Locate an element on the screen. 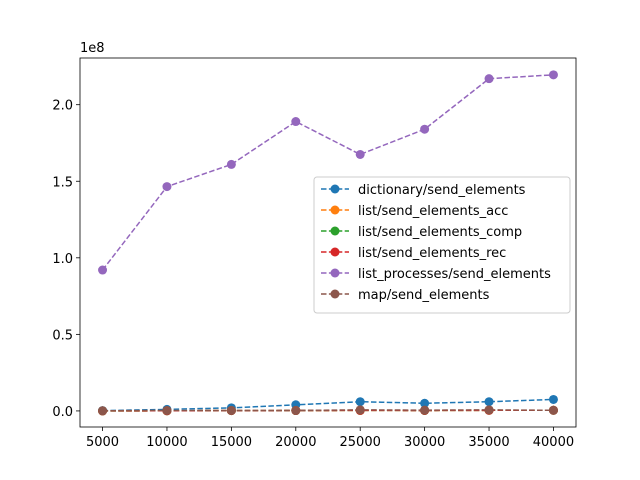 The image size is (640, 480). y-tick-label: 0.0 is located at coordinates (62, 412).